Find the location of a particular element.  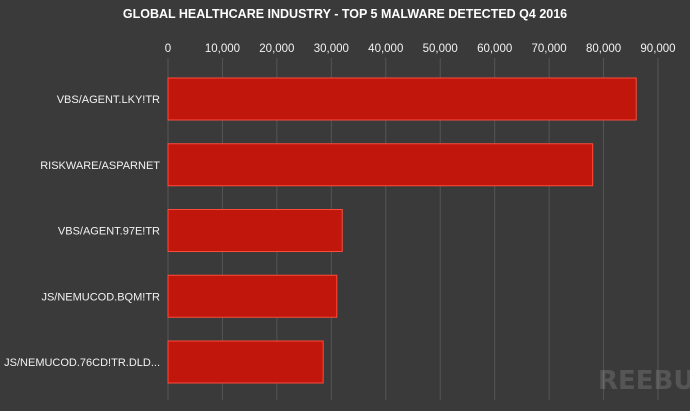

x-tick-label: 70,000 is located at coordinates (549, 49).